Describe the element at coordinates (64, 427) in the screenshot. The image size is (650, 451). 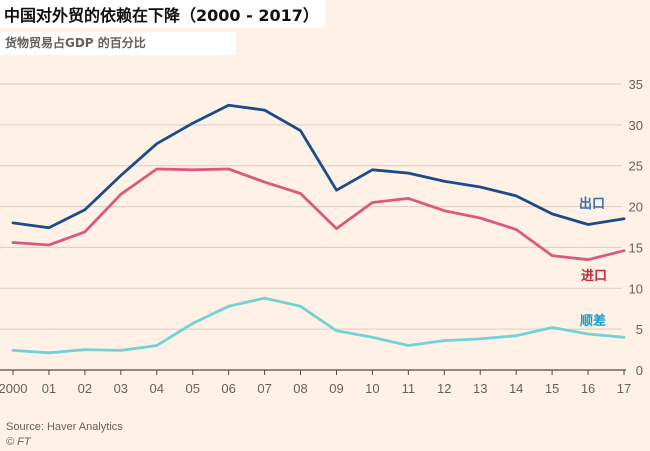
I see `source-note: Source: Haver Analytics` at that location.